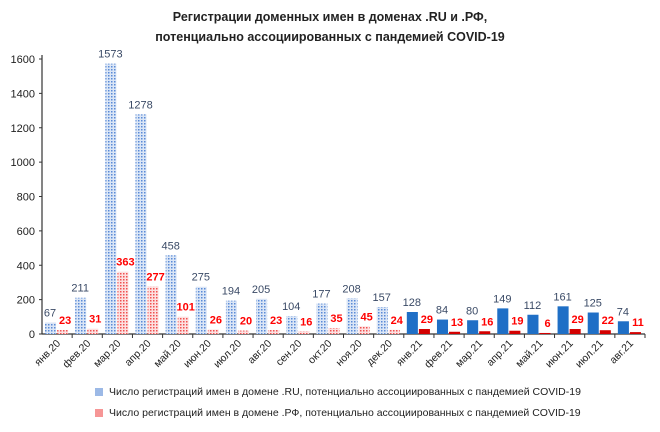 This screenshot has width=660, height=432. I want to click on y-tick-label: 1200, so click(23, 129).